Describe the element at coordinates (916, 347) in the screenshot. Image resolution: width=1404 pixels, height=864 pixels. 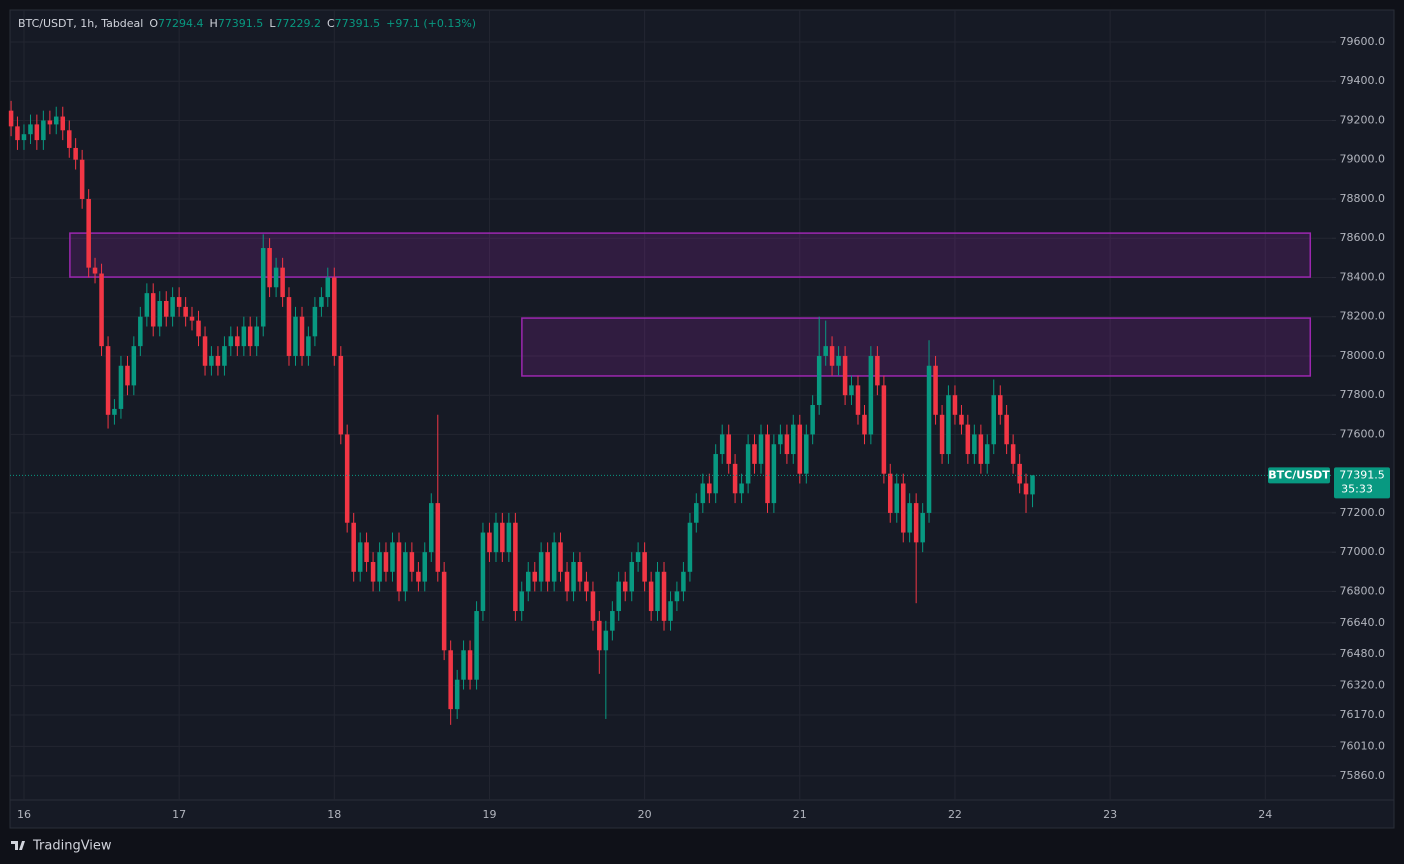
I see `zone` at that location.